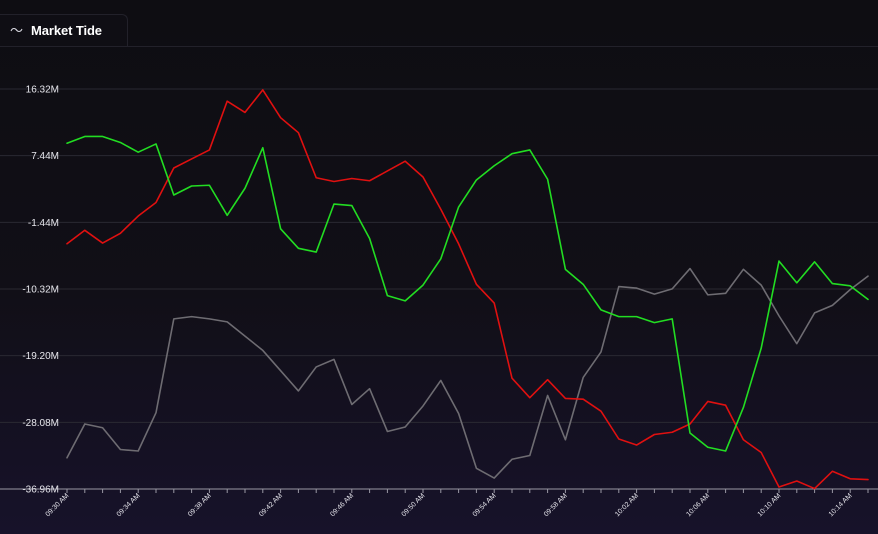 The width and height of the screenshot is (878, 534). Describe the element at coordinates (439, 46) in the screenshot. I see `header-divider` at that location.